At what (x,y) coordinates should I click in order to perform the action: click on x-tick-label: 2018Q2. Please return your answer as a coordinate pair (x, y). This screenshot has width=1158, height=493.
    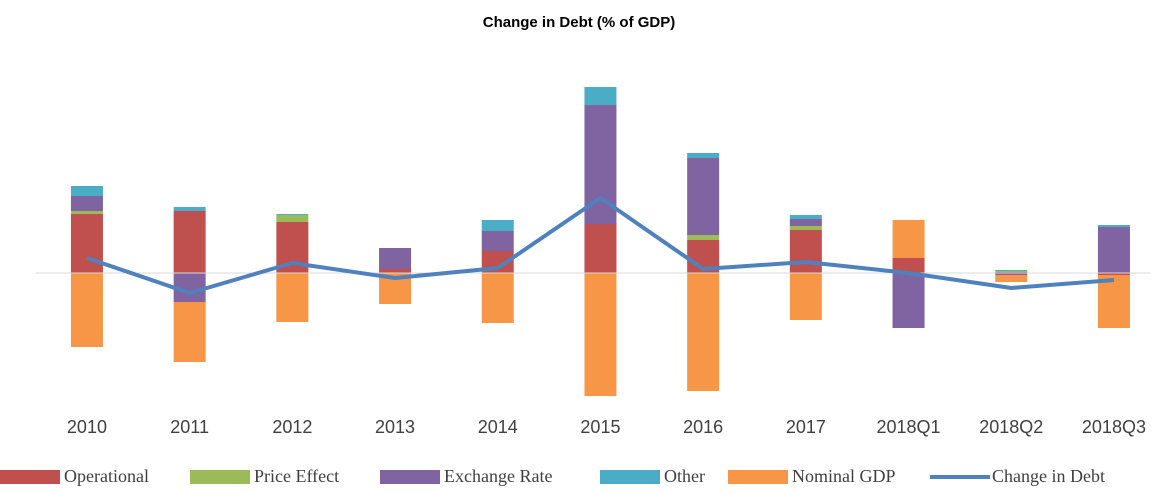
    Looking at the image, I should click on (1011, 427).